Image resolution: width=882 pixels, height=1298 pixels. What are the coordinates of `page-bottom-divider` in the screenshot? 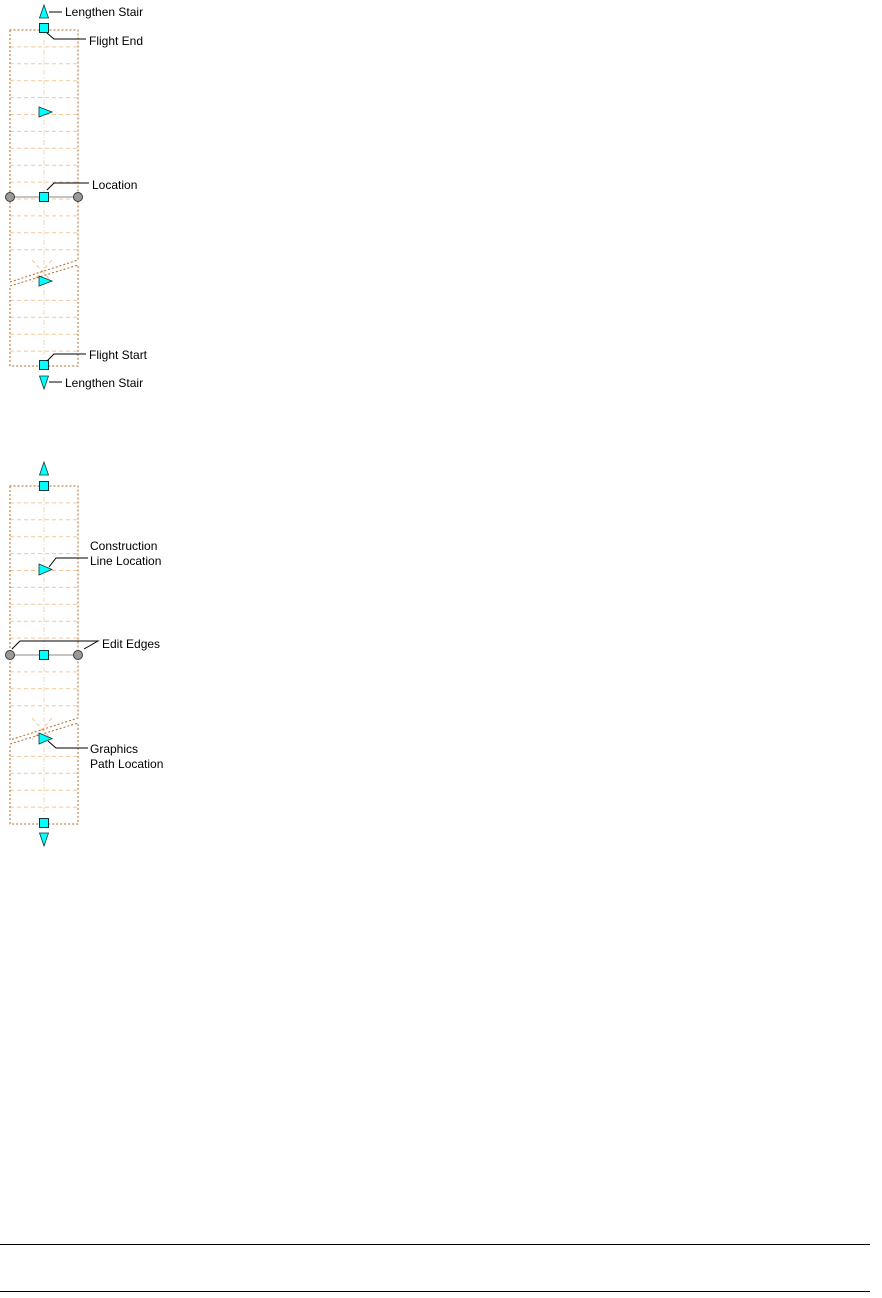 It's located at (435, 1291).